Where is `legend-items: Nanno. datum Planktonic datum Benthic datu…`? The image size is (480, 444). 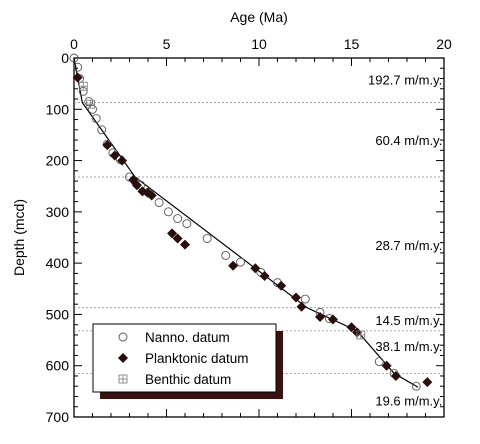
legend-items: Nanno. datum Planktonic datum Benthic datu… is located at coordinates (183, 358).